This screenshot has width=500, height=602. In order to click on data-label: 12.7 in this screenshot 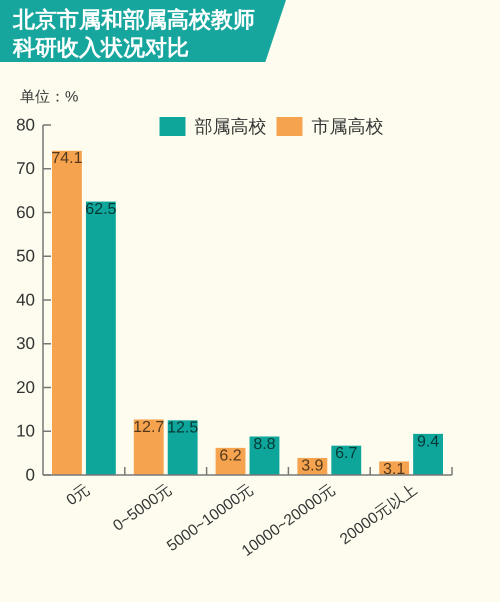, I will do `click(148, 427)`.